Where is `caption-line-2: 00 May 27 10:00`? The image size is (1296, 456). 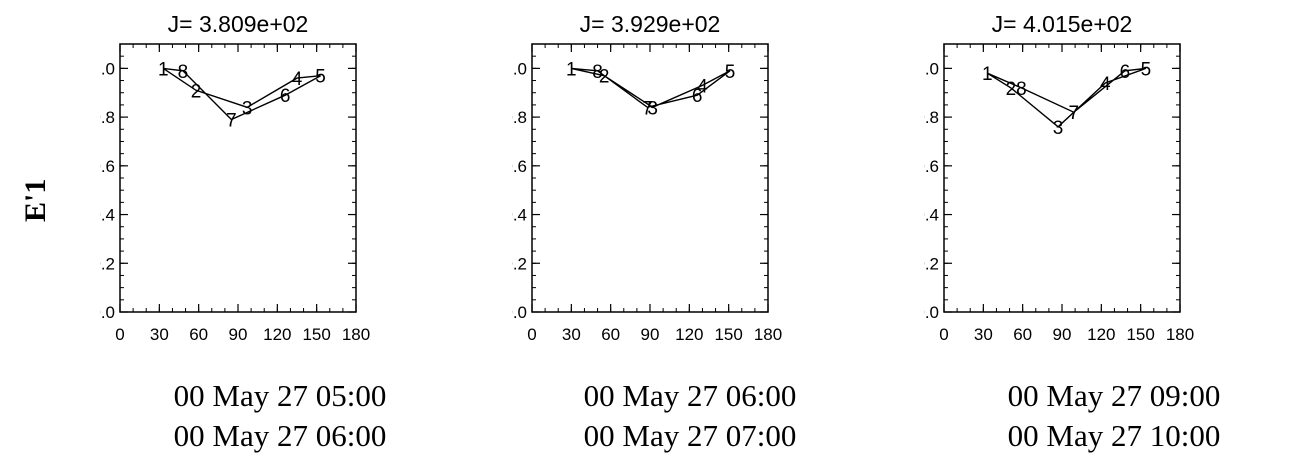
caption-line-2: 00 May 27 10:00 is located at coordinates (1114, 435).